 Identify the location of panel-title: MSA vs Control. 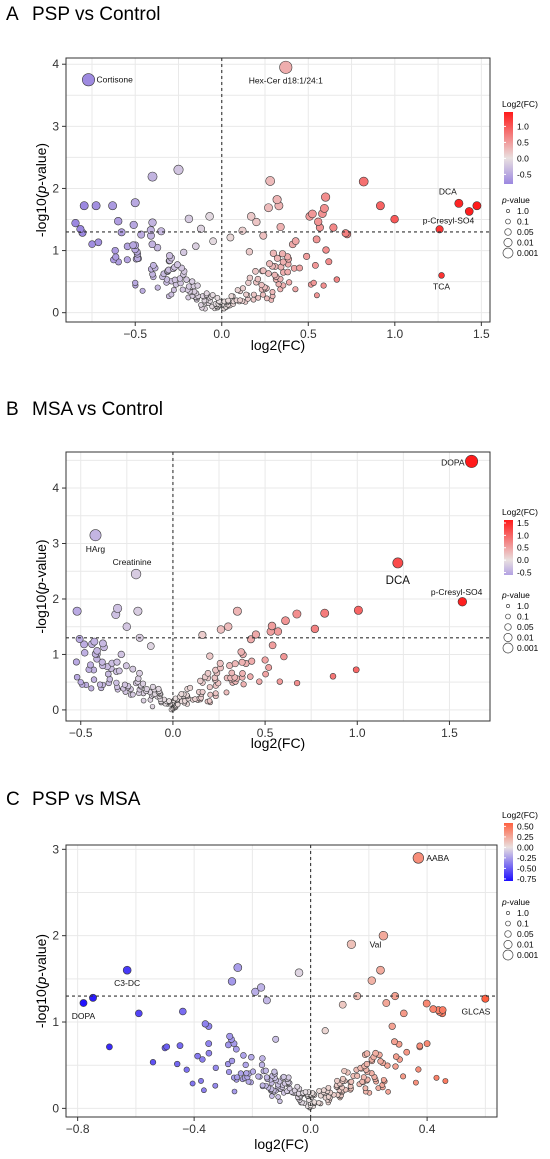
(97, 409).